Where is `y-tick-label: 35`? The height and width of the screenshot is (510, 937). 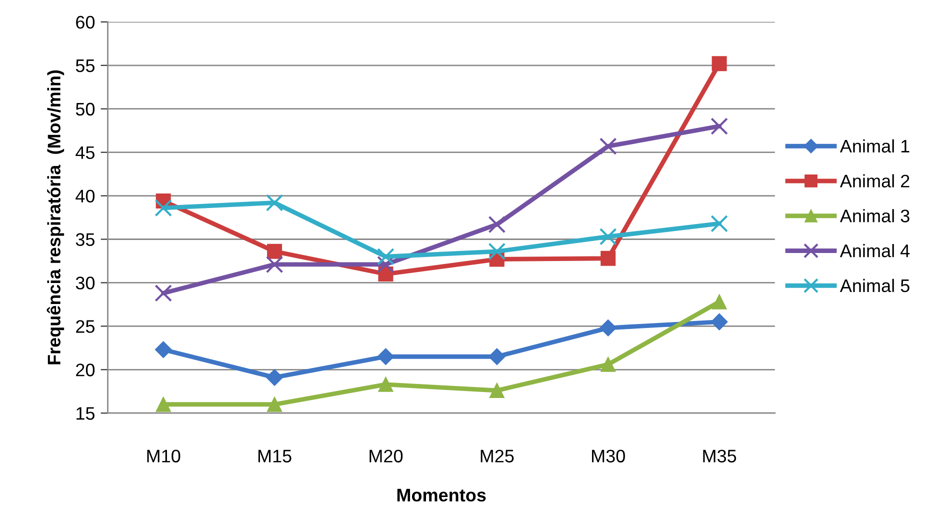
y-tick-label: 35 is located at coordinates (85, 239).